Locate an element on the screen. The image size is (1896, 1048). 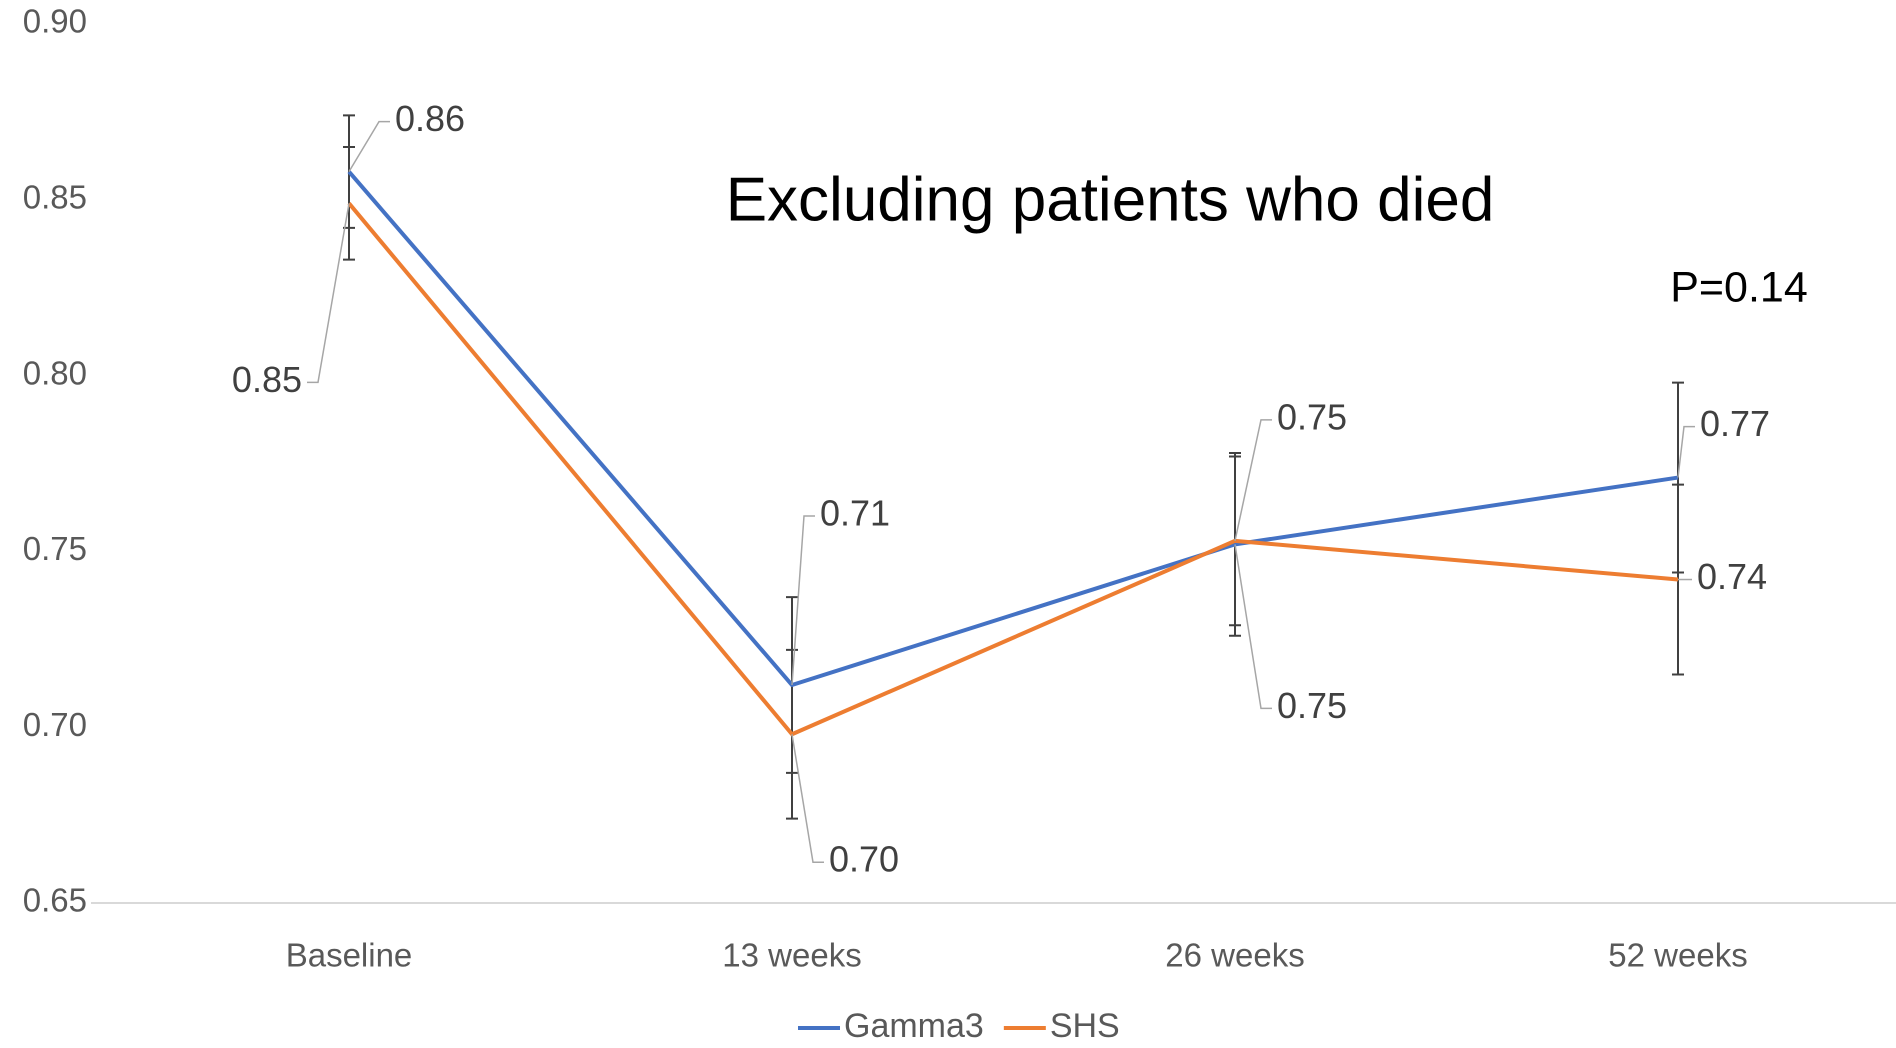
data-label: 0.85 is located at coordinates (267, 379).